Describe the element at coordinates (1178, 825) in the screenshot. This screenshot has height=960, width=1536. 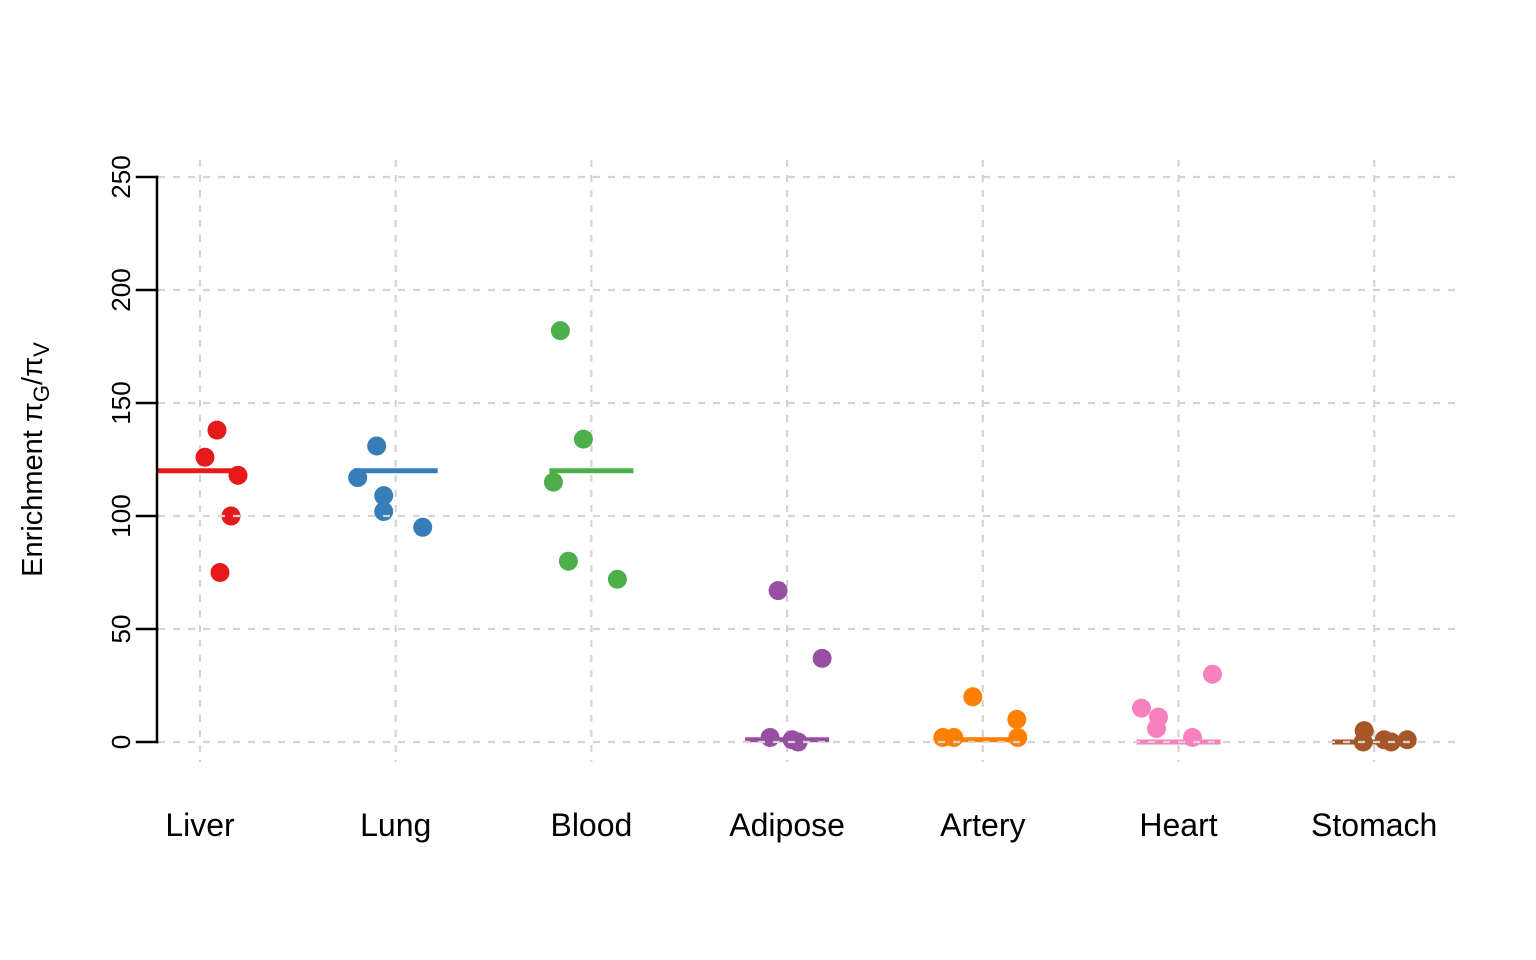
I see `x-axis-label-heart: Heart` at that location.